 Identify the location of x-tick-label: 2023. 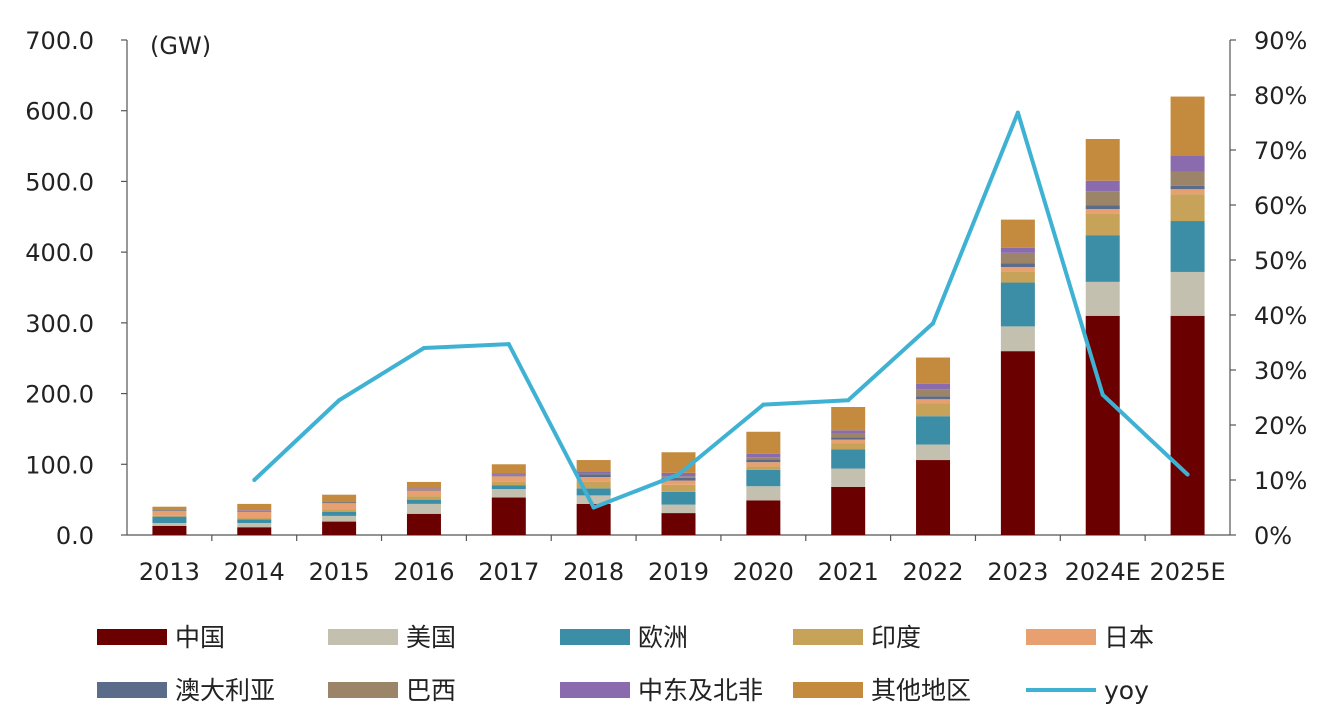
(1017, 572).